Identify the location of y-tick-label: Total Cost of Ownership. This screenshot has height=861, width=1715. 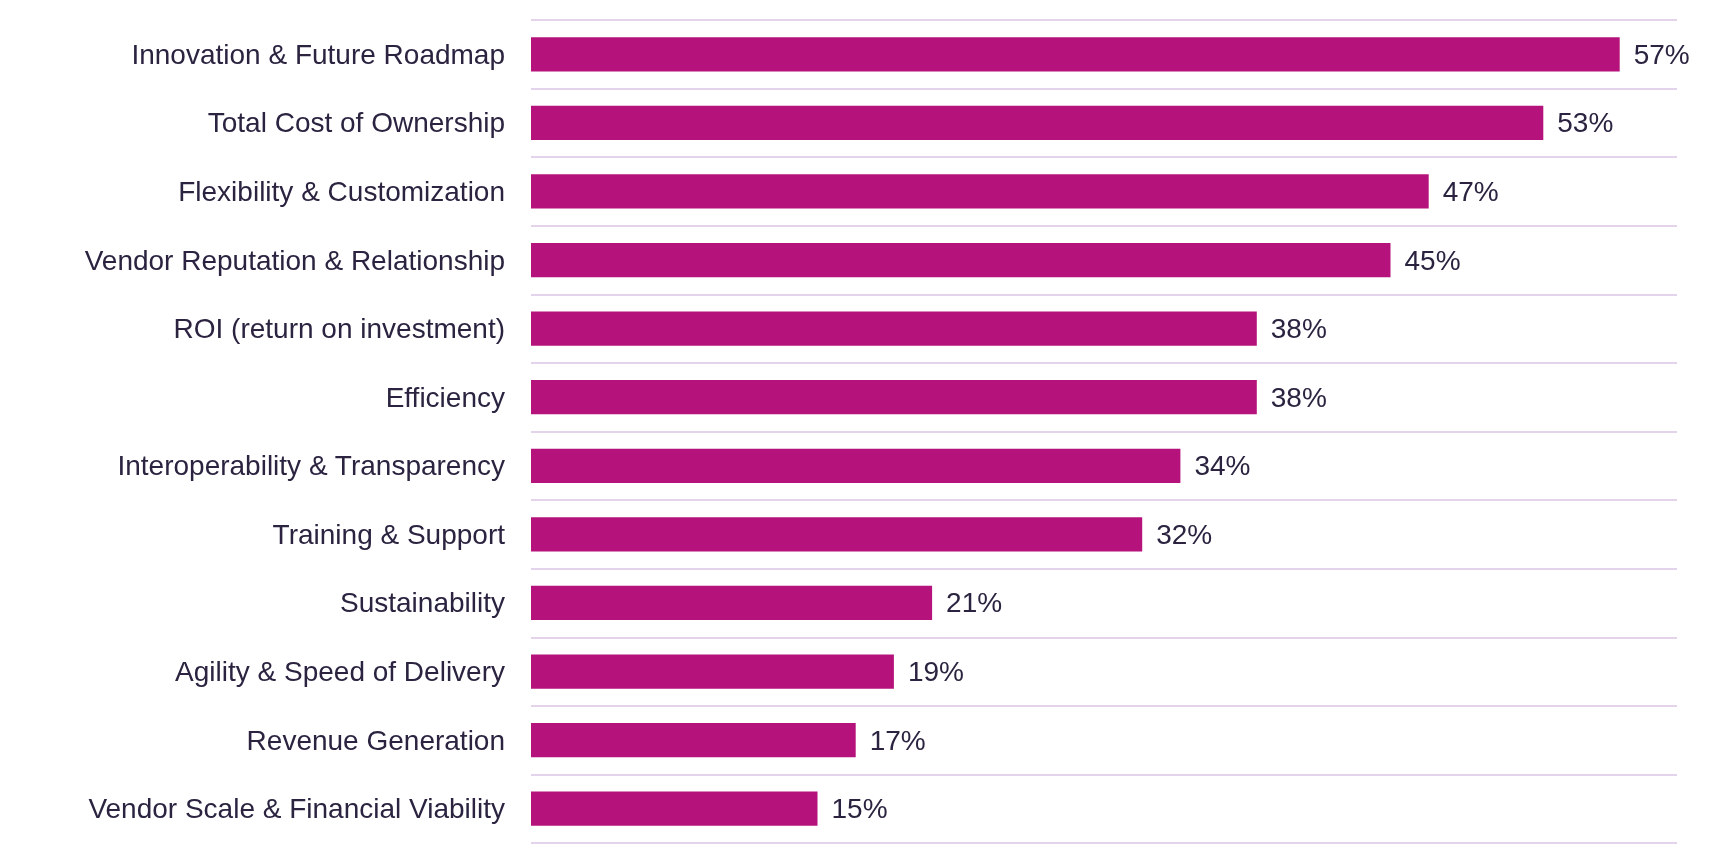
(356, 123).